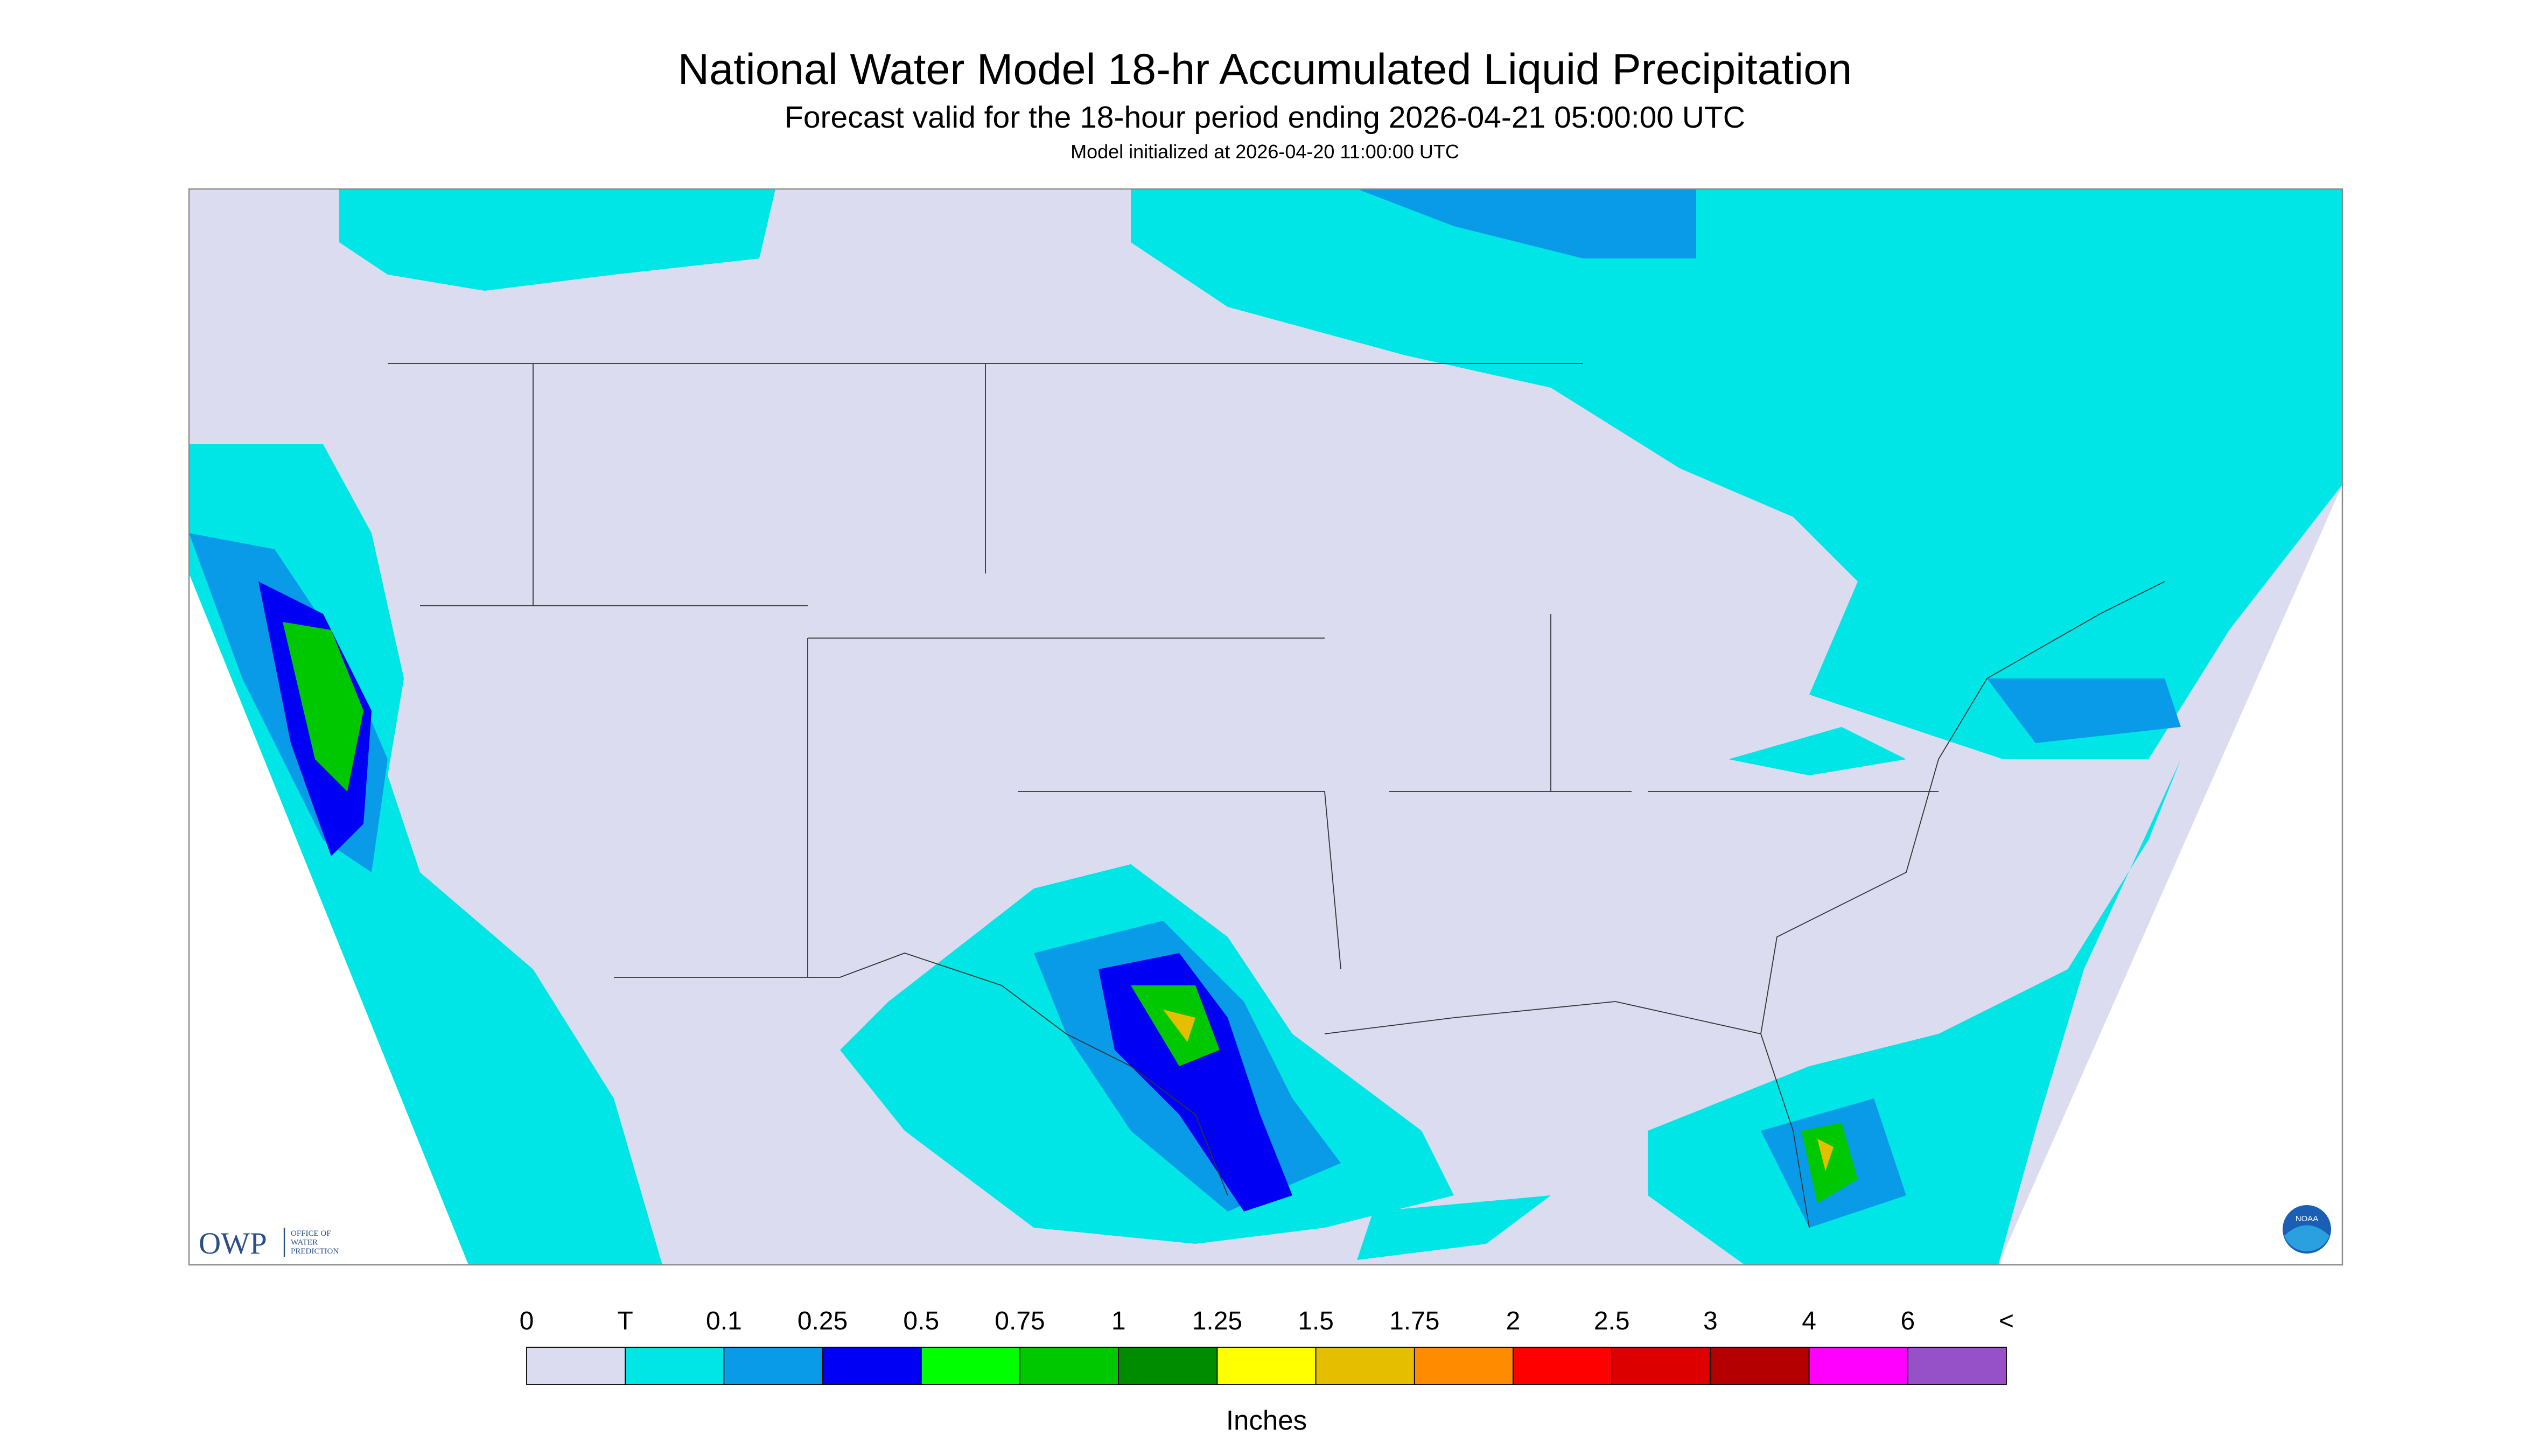 Image resolution: width=2533 pixels, height=1456 pixels. Describe the element at coordinates (1612, 1321) in the screenshot. I see `legend-label: 2.5` at that location.